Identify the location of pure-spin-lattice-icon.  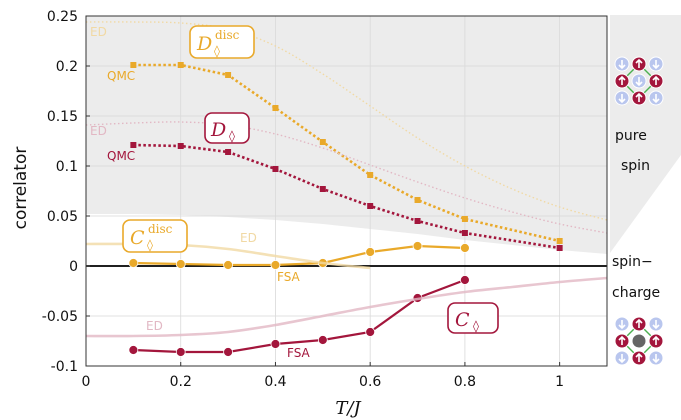
(639, 81).